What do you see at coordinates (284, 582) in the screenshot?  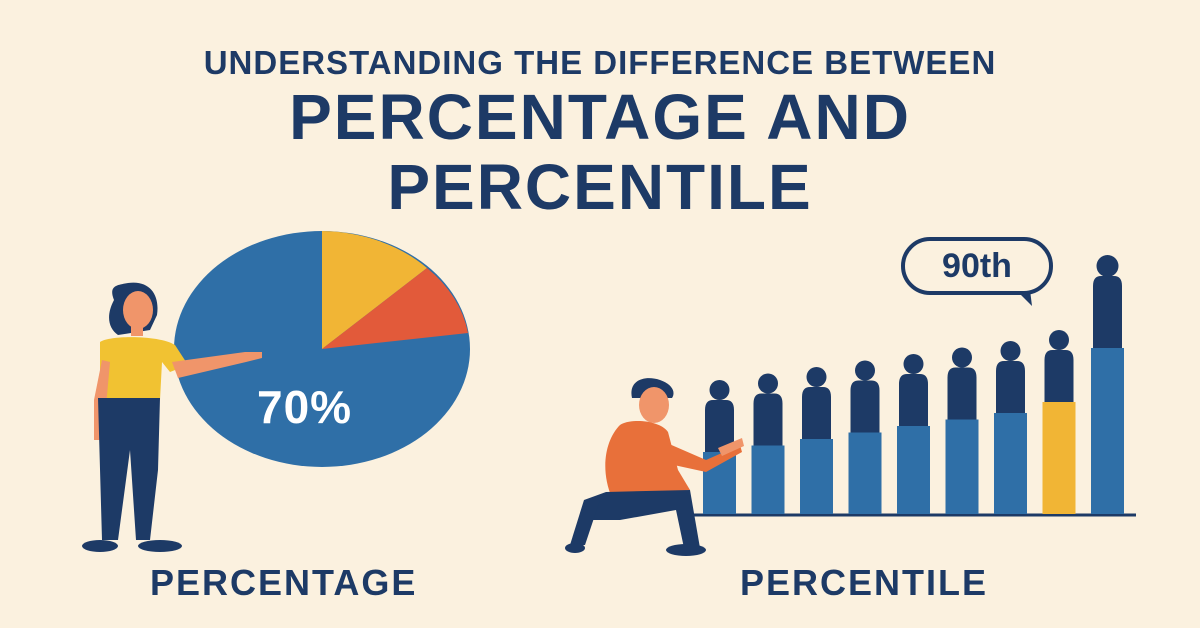 I see `caption-percentage: PERCENTAGE` at bounding box center [284, 582].